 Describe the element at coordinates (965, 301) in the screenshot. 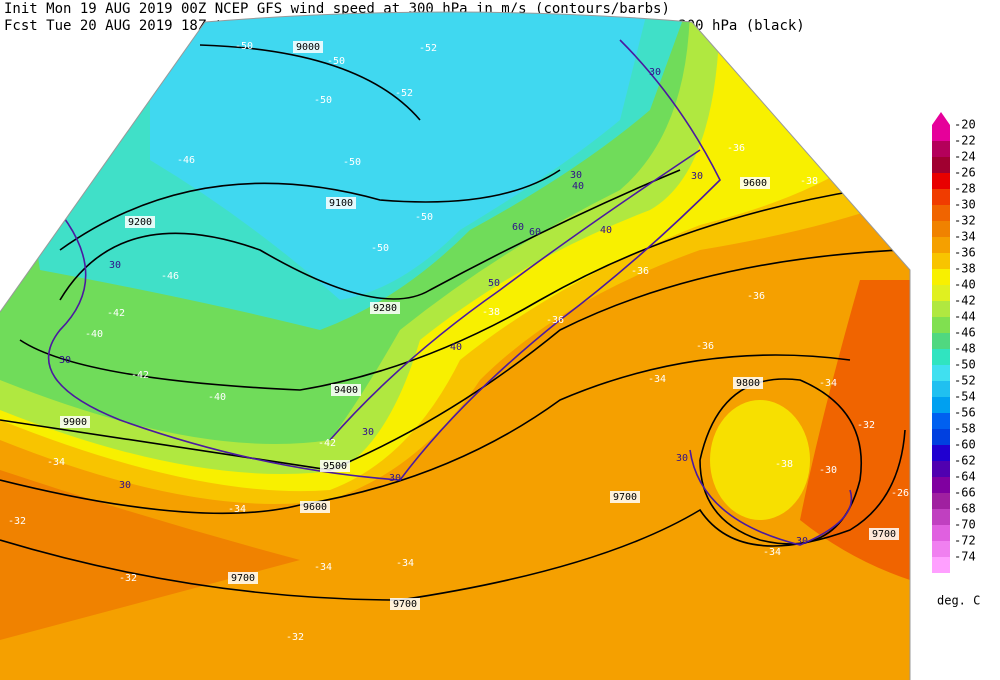

I see `colorbar-label: -42` at that location.